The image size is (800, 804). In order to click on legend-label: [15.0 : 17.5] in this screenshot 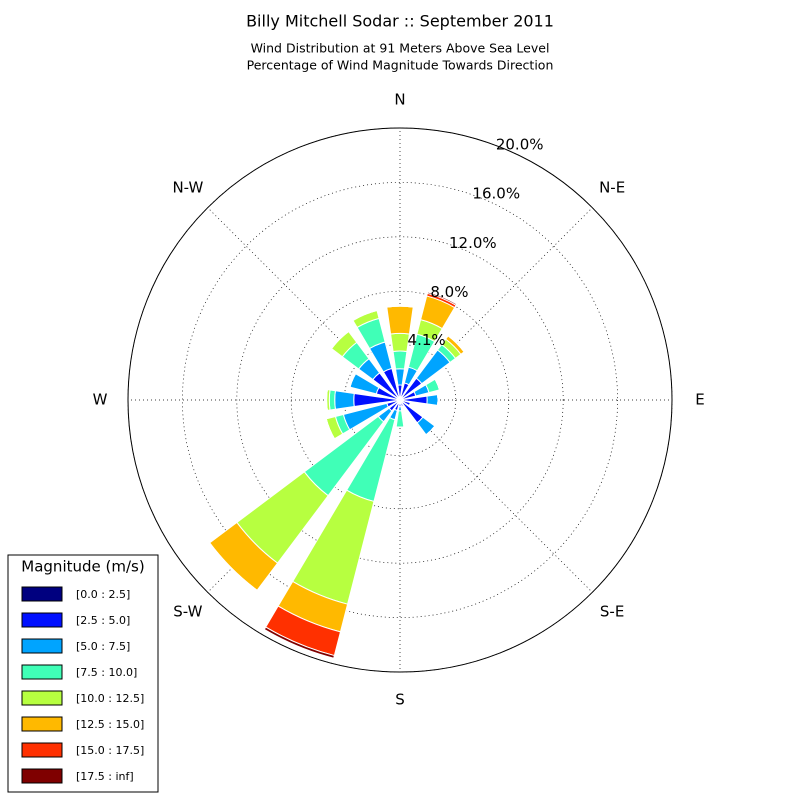, I will do `click(110, 750)`.